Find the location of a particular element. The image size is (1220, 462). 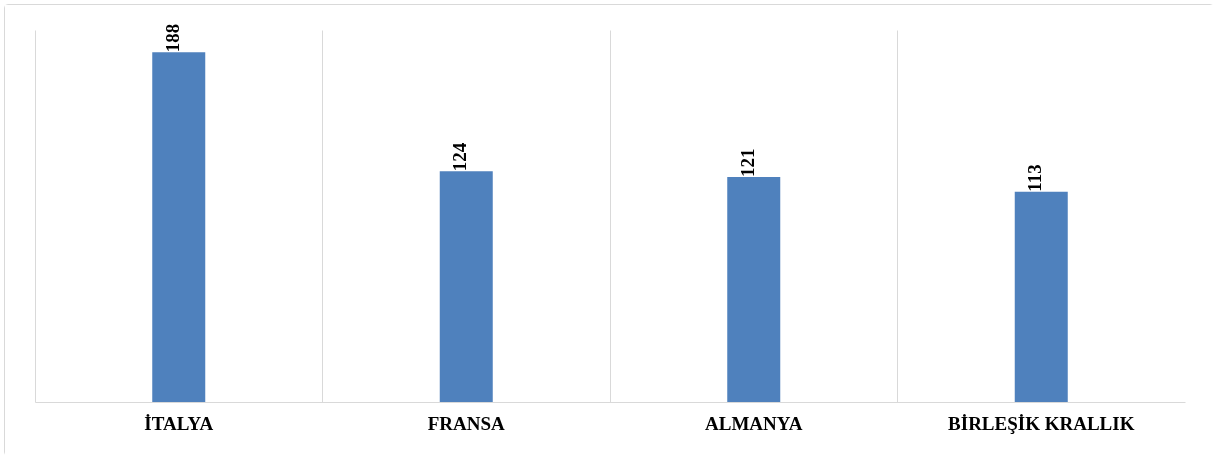

x-tick-label: ALMANYA is located at coordinates (754, 423).